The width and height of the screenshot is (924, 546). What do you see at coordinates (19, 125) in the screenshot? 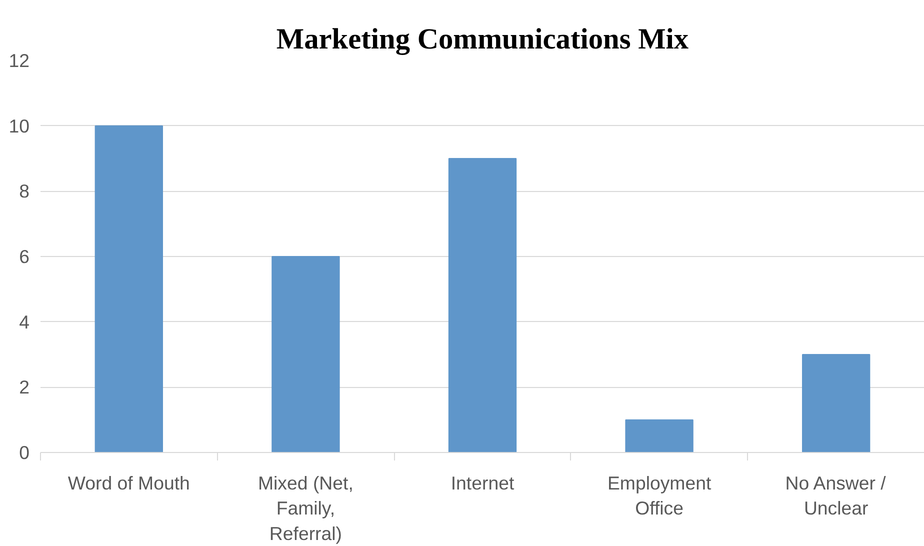
I see `y-tick-label: 10` at bounding box center [19, 125].